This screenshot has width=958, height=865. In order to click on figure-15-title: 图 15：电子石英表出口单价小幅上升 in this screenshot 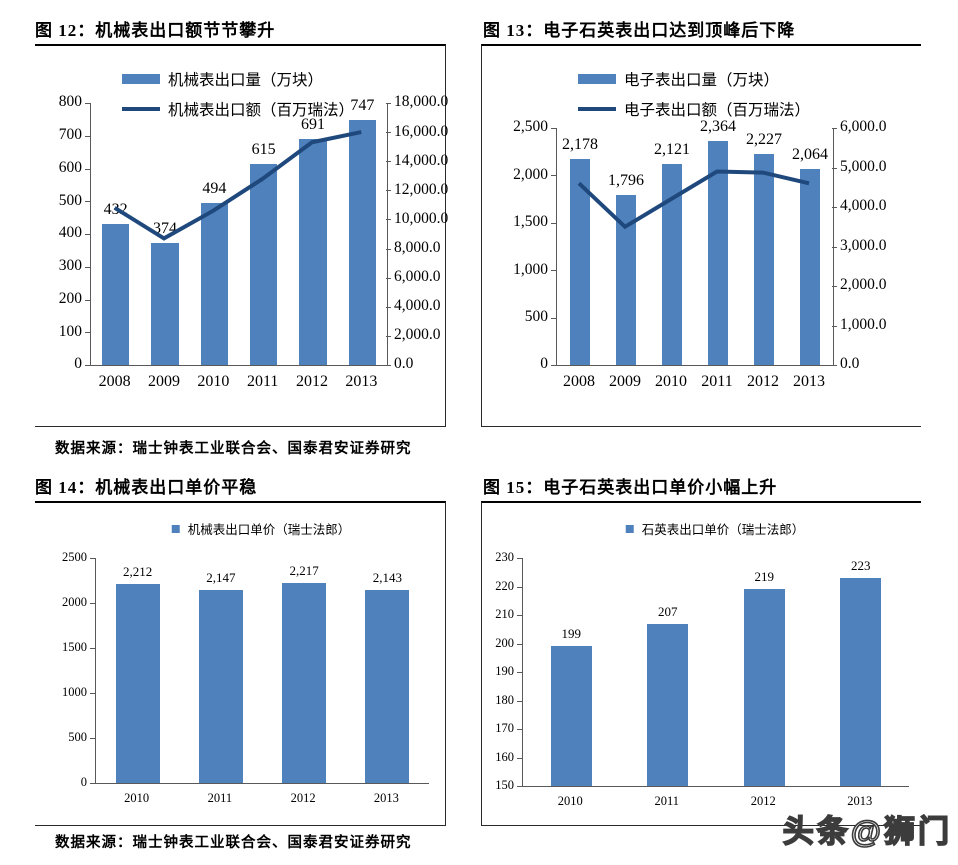, I will do `click(630, 487)`.